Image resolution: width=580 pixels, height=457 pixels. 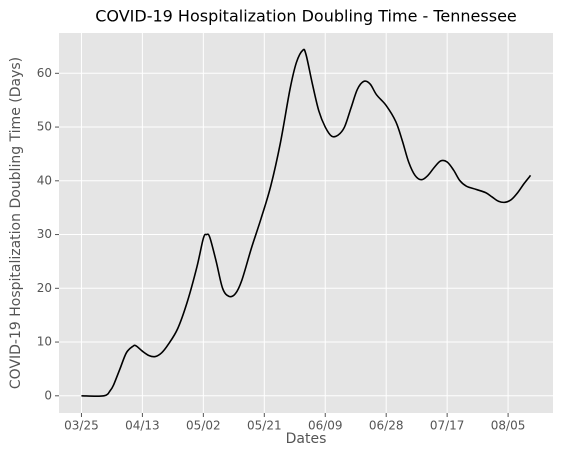 I want to click on y-tick-label: 40, so click(x=44, y=180).